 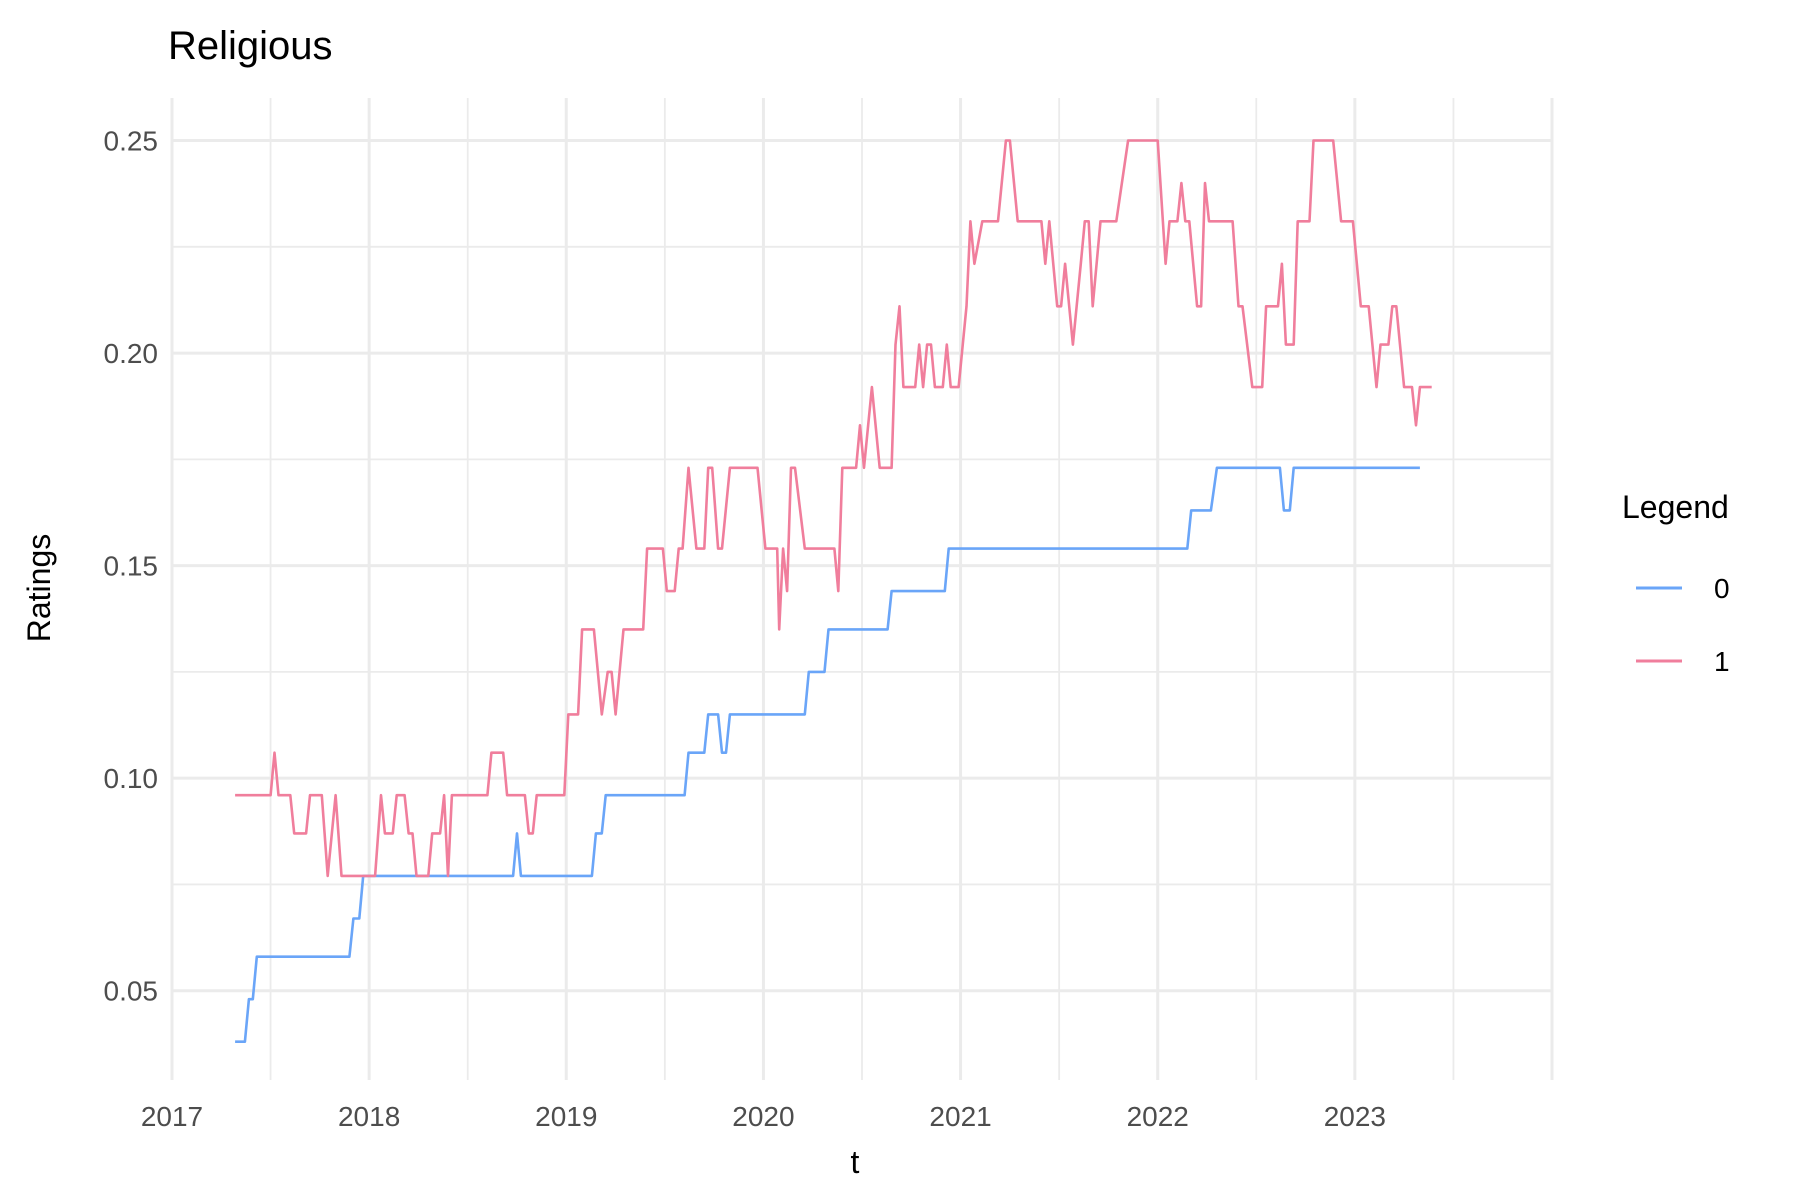 What do you see at coordinates (1722, 661) in the screenshot?
I see `legend-label-1: 1` at bounding box center [1722, 661].